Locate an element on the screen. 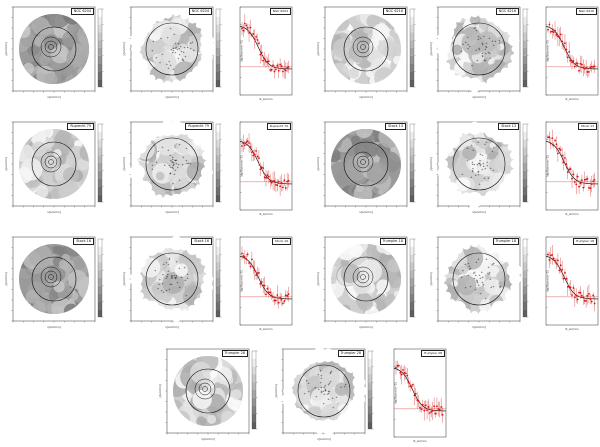 The height and width of the screenshot is (447, 600). cluster-name-label: NGC 6216 is located at coordinates (507, 11).